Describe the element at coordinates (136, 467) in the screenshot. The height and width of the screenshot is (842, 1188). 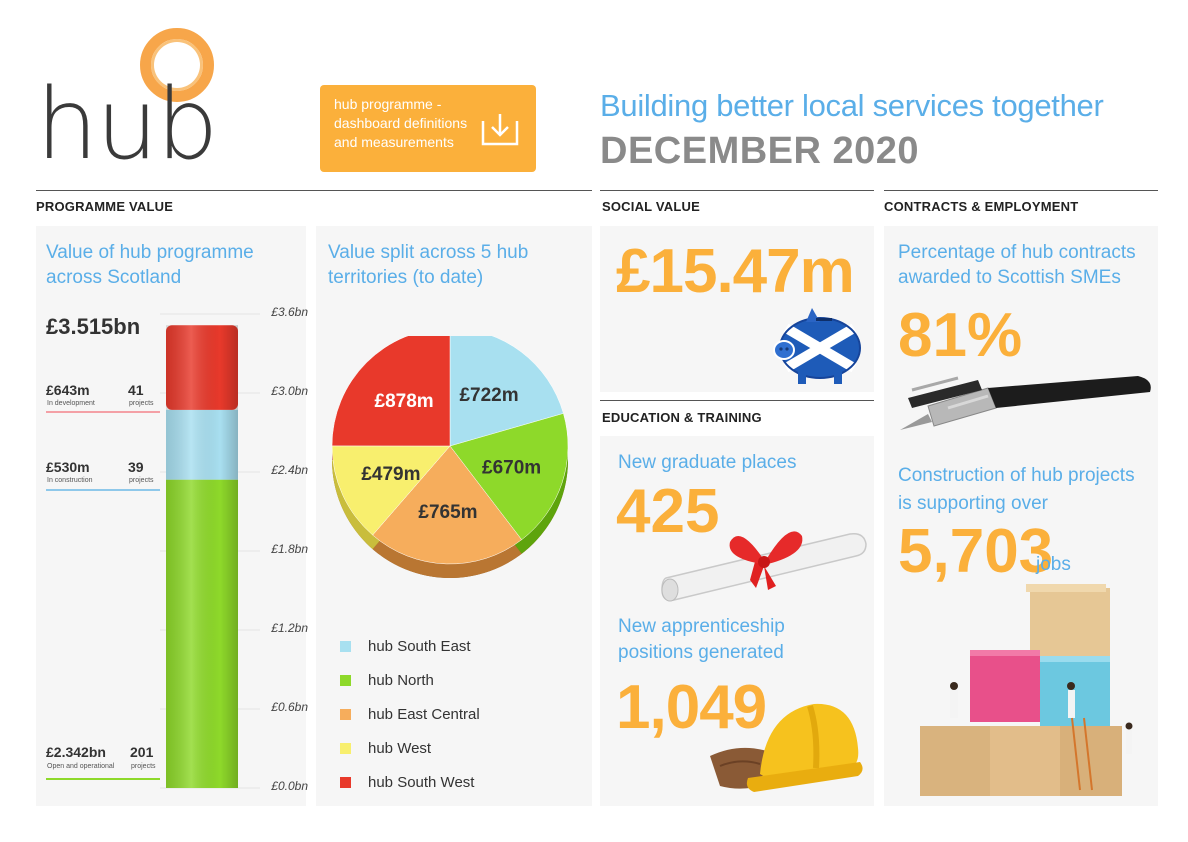
I see `construction-count: 39` at that location.